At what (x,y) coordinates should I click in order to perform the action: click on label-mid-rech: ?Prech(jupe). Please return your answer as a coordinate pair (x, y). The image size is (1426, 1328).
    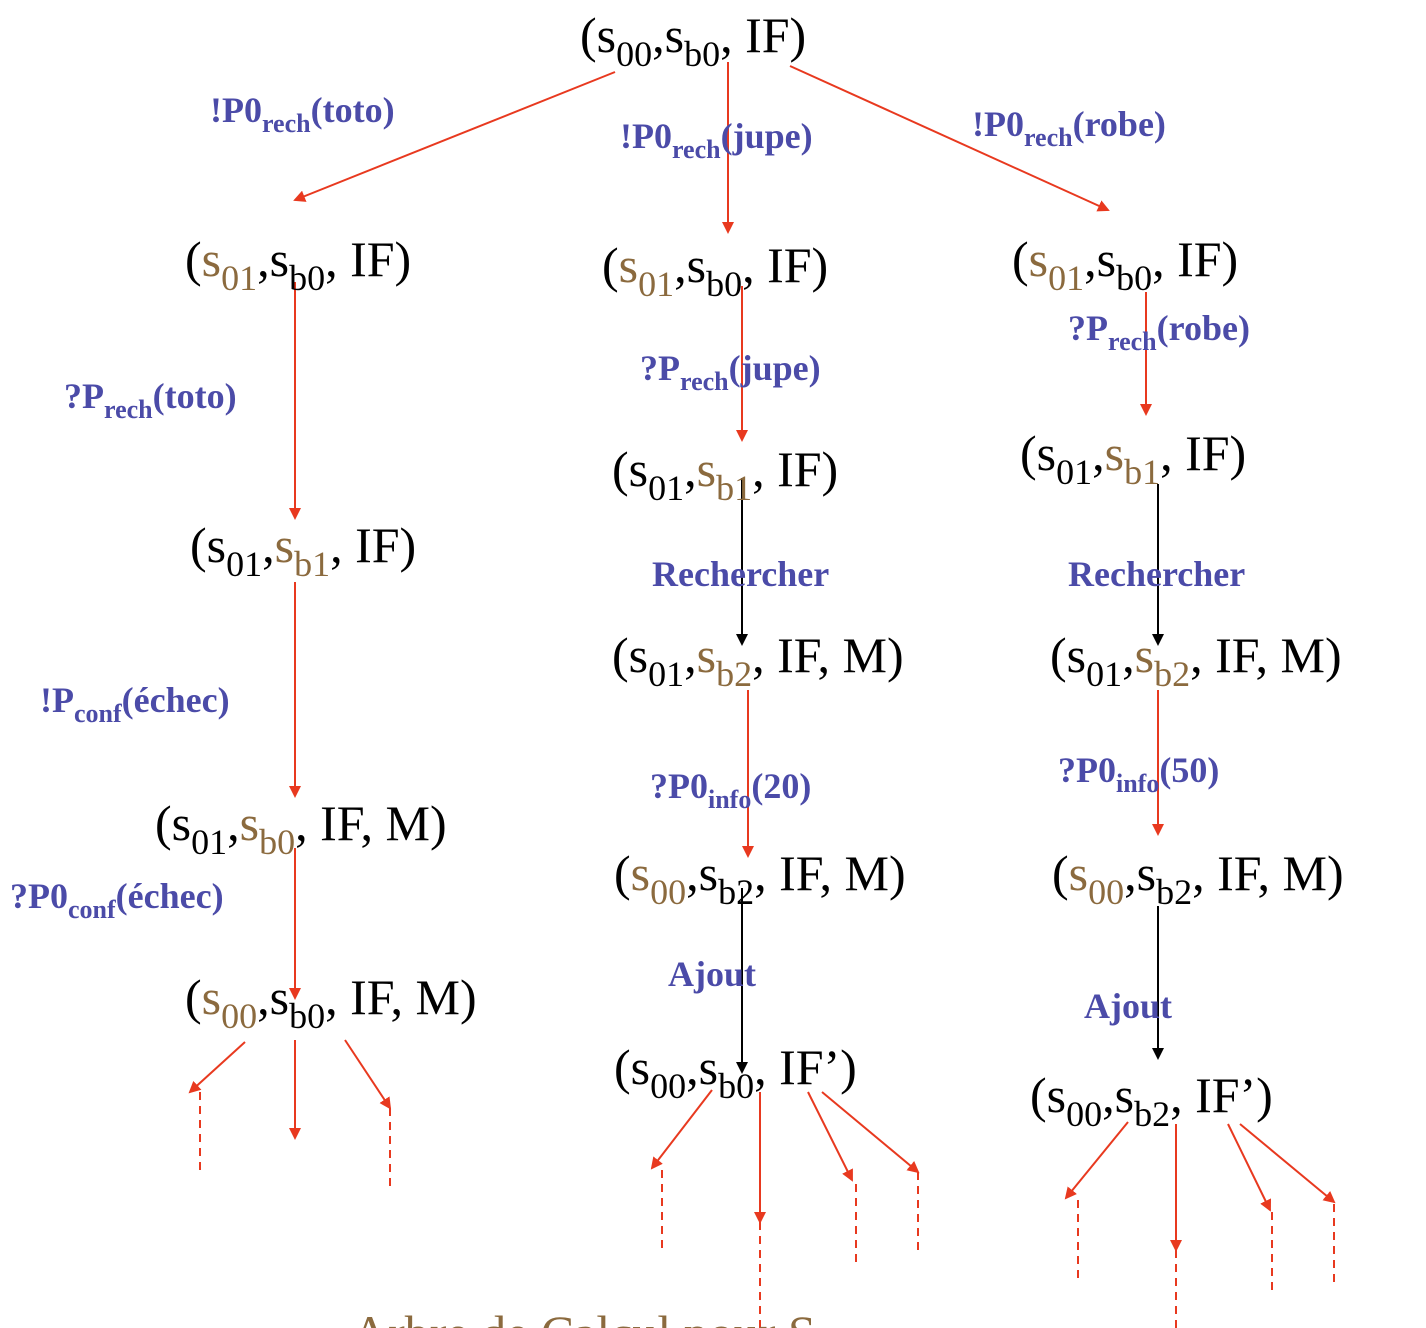
    Looking at the image, I should click on (730, 372).